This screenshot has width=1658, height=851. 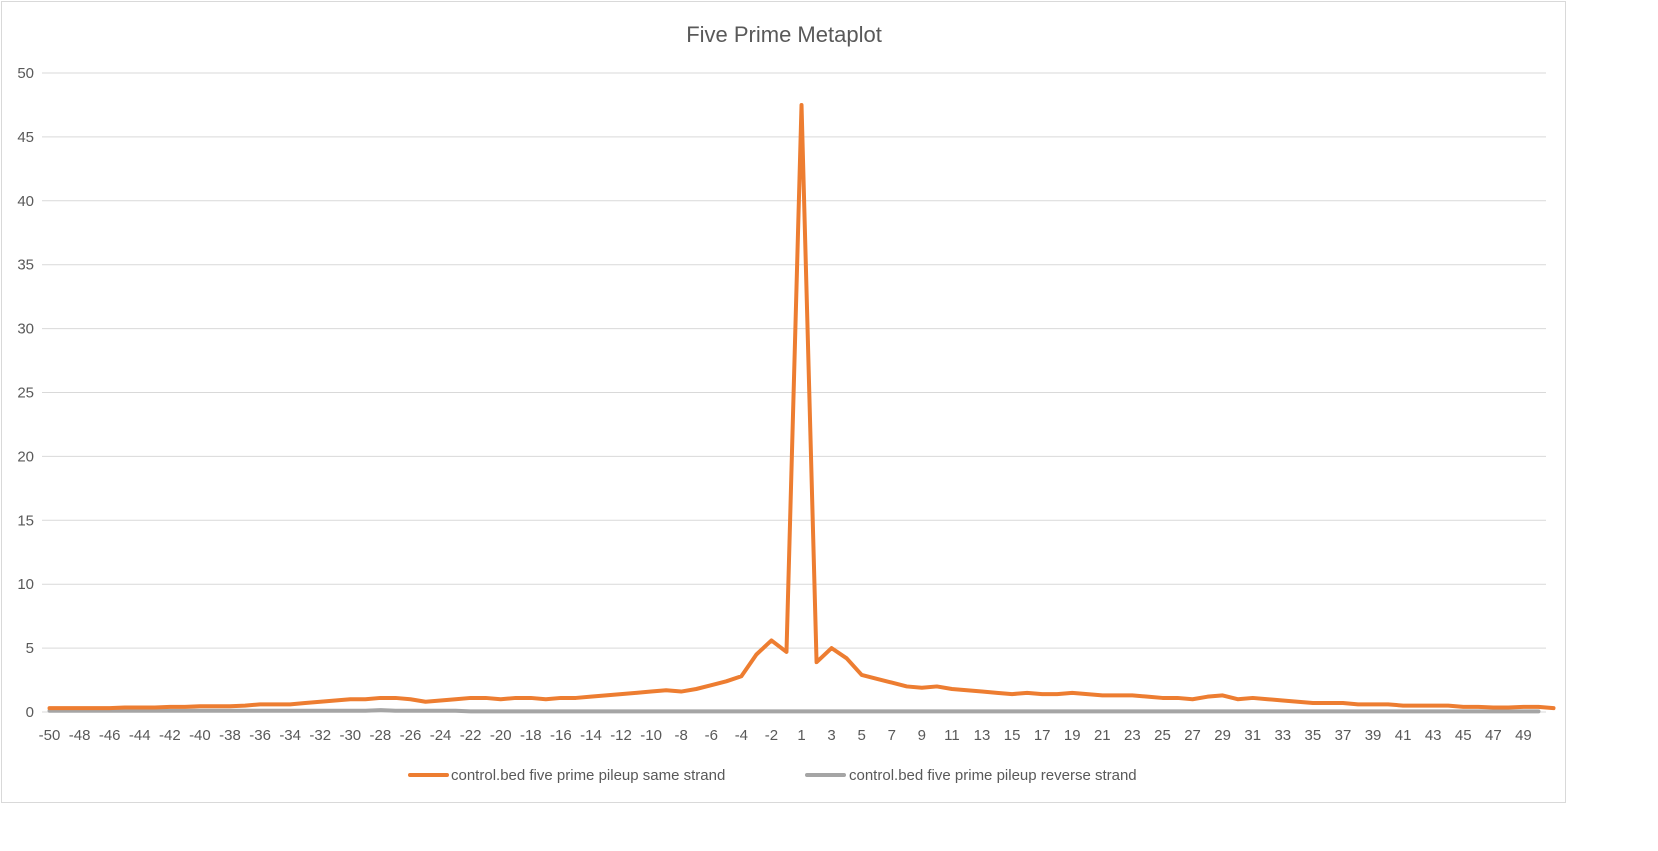 What do you see at coordinates (441, 735) in the screenshot?
I see `x-tick-label: -24` at bounding box center [441, 735].